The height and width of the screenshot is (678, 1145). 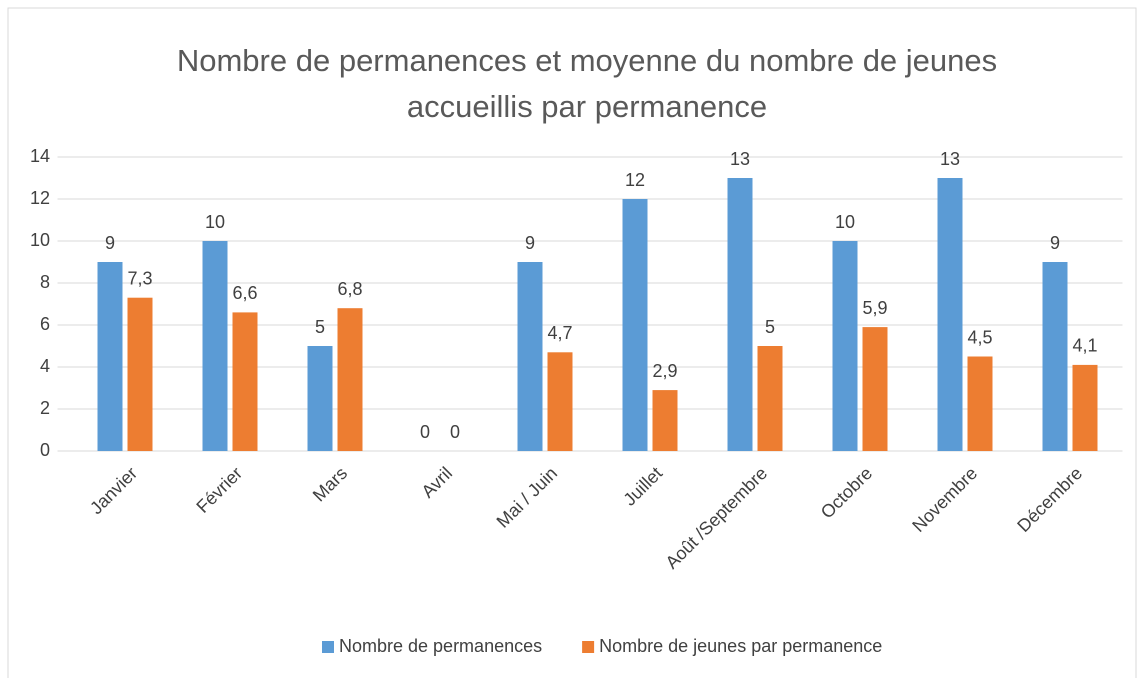 What do you see at coordinates (635, 180) in the screenshot?
I see `data-label: 12` at bounding box center [635, 180].